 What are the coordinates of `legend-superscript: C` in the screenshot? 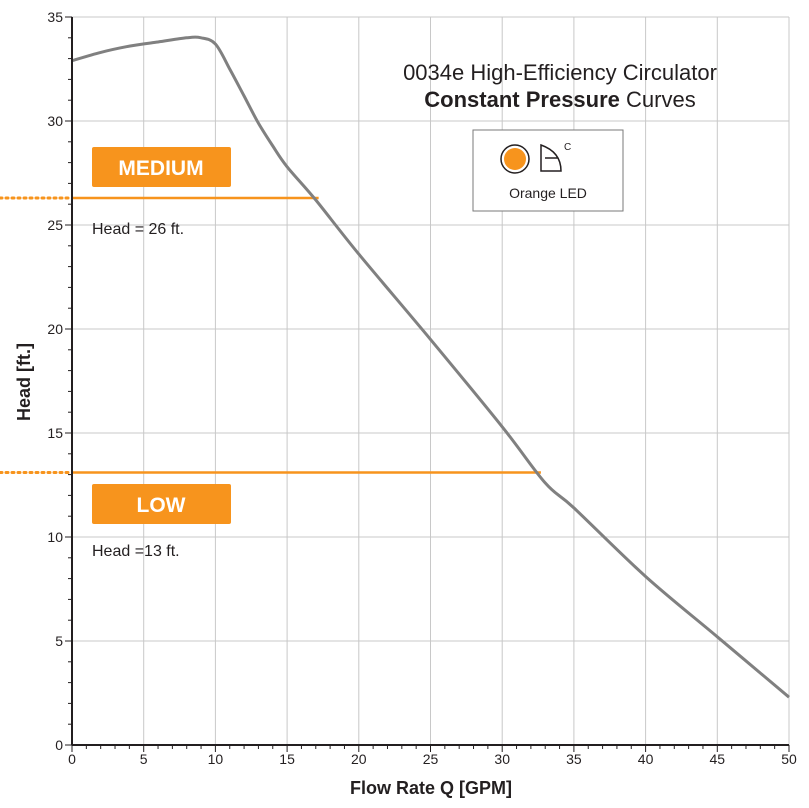 It's located at (567, 147).